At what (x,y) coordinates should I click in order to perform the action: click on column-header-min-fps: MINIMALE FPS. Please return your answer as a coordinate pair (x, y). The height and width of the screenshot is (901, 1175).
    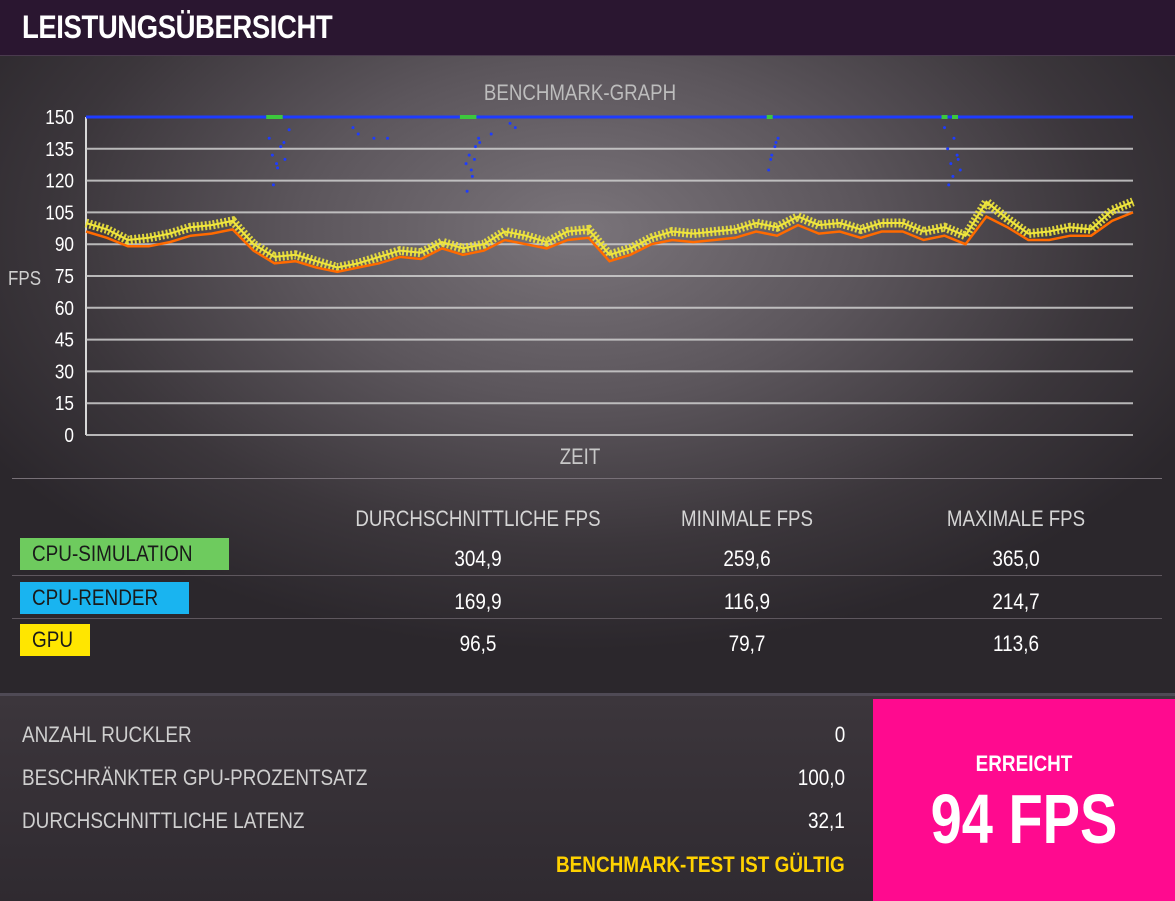
    Looking at the image, I should click on (747, 518).